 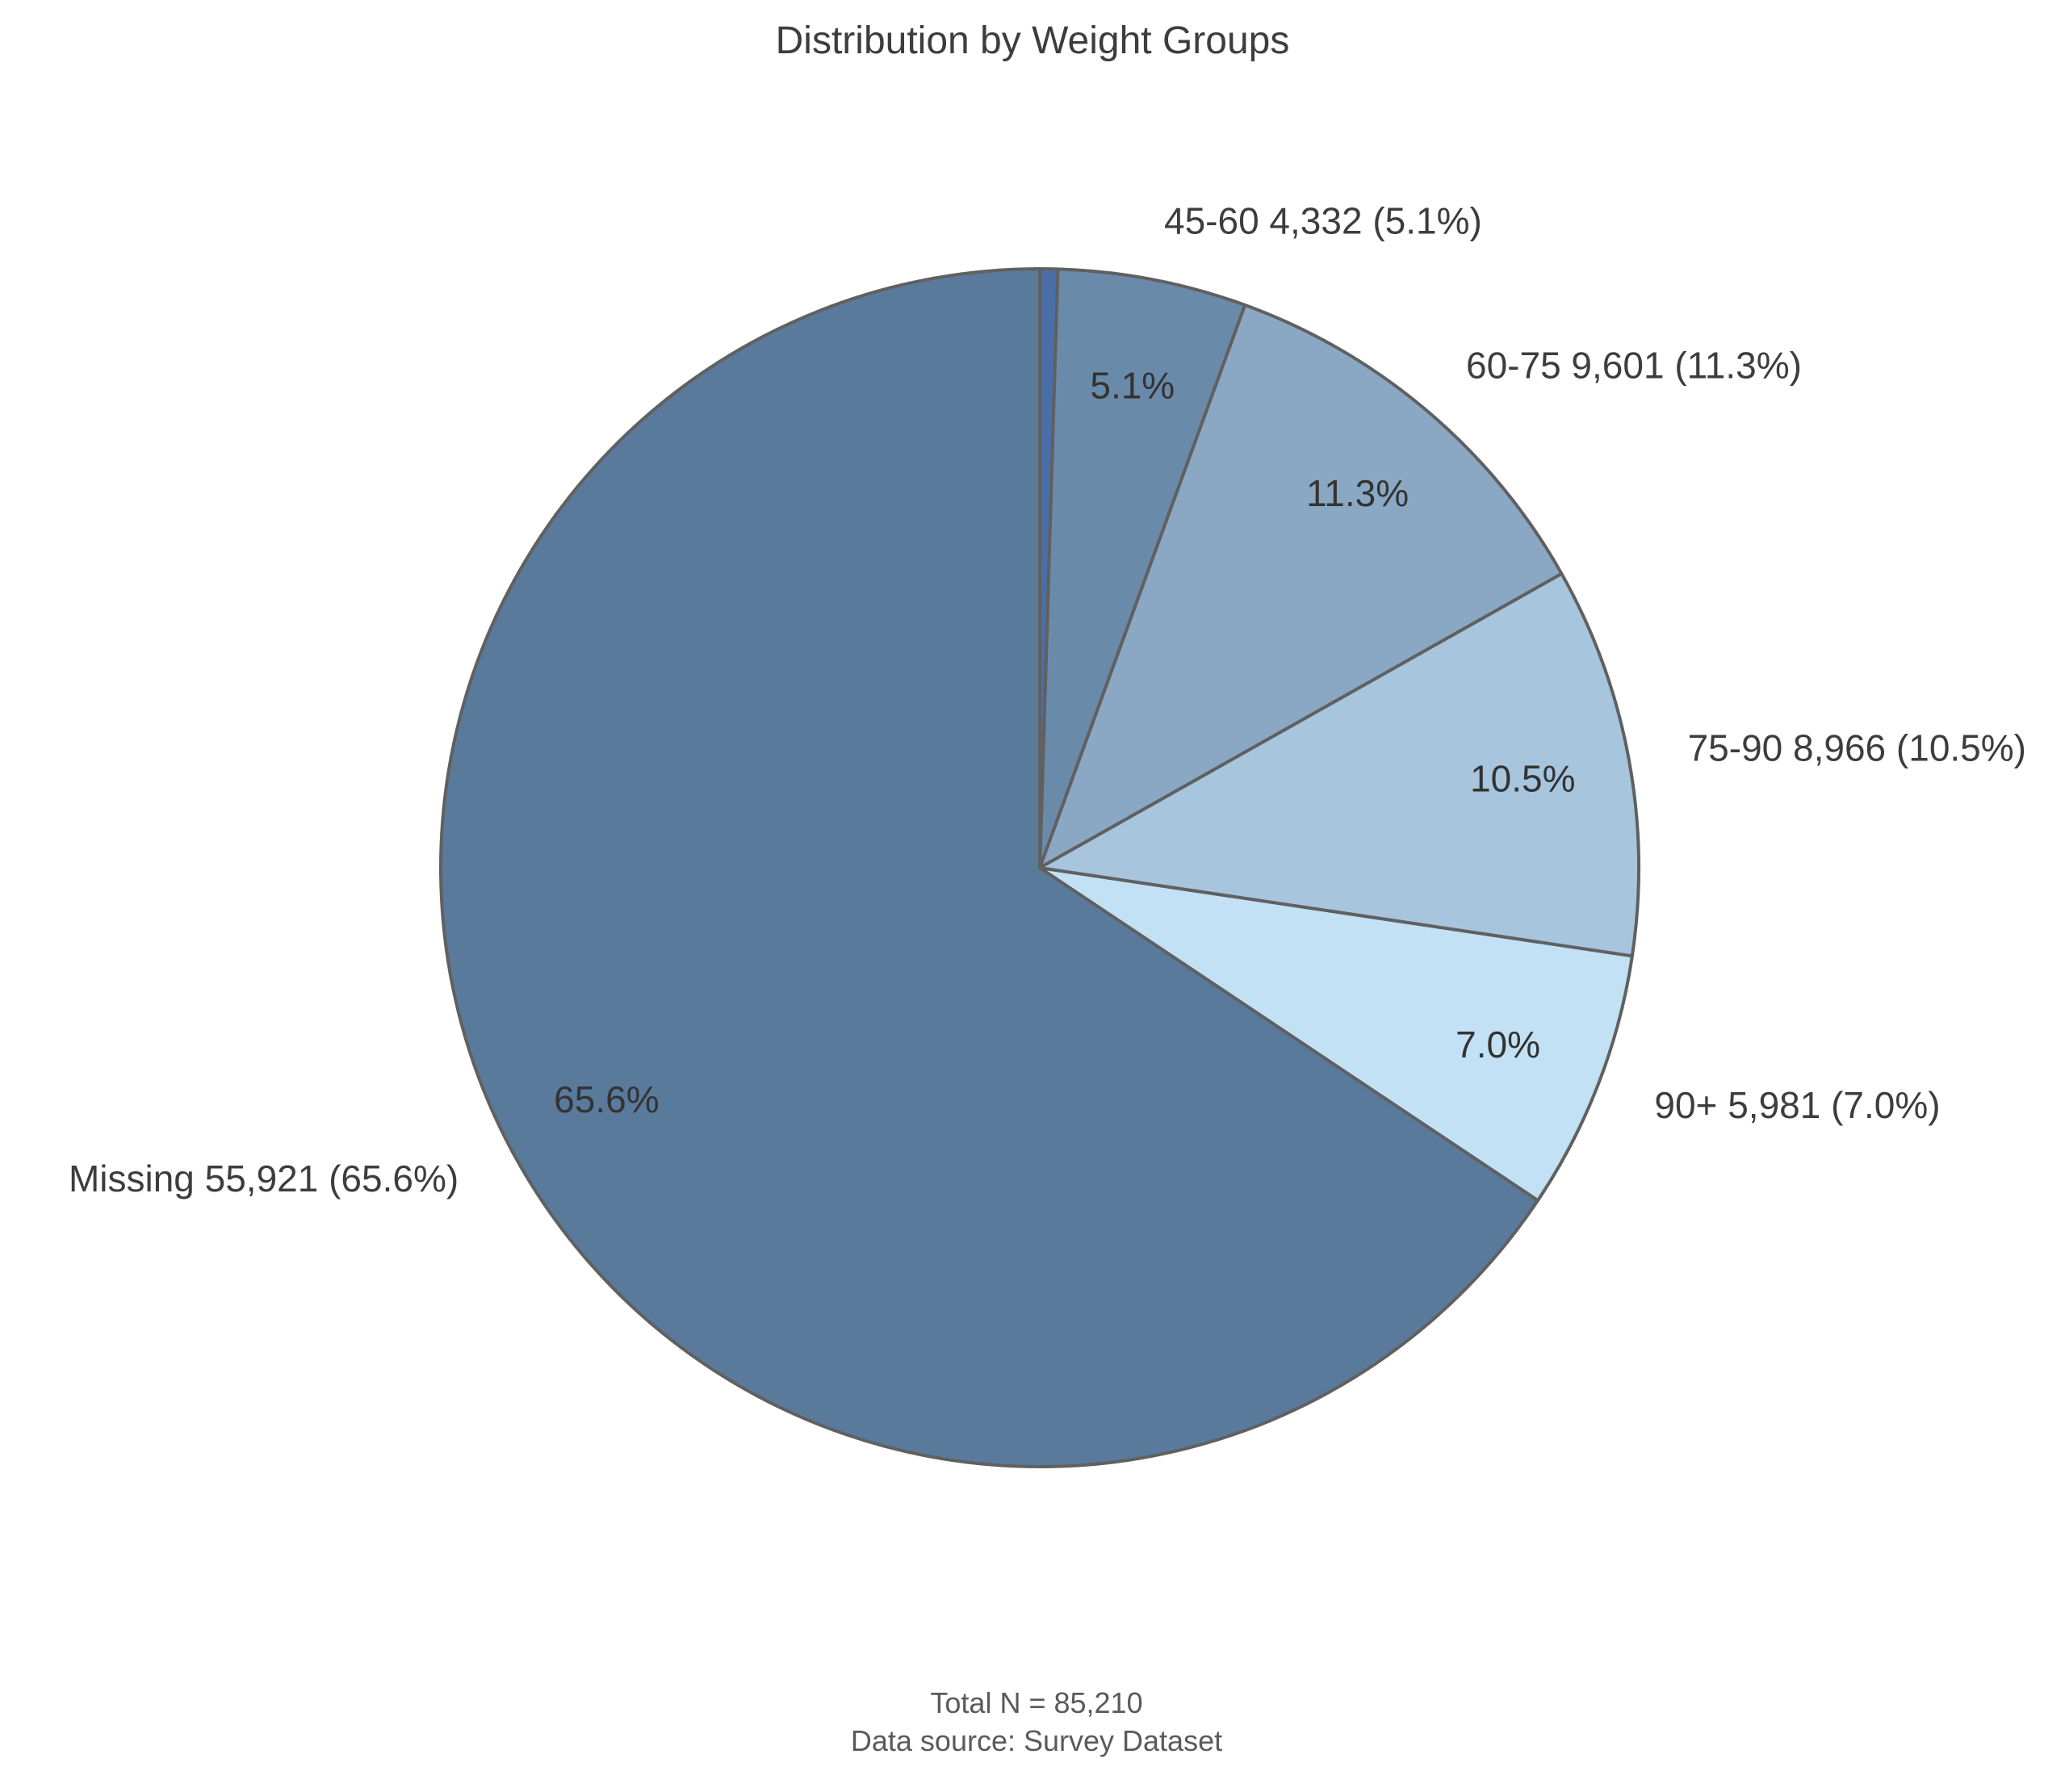 What do you see at coordinates (1498, 1045) in the screenshot?
I see `percent-label-90-plus: 7.0%` at bounding box center [1498, 1045].